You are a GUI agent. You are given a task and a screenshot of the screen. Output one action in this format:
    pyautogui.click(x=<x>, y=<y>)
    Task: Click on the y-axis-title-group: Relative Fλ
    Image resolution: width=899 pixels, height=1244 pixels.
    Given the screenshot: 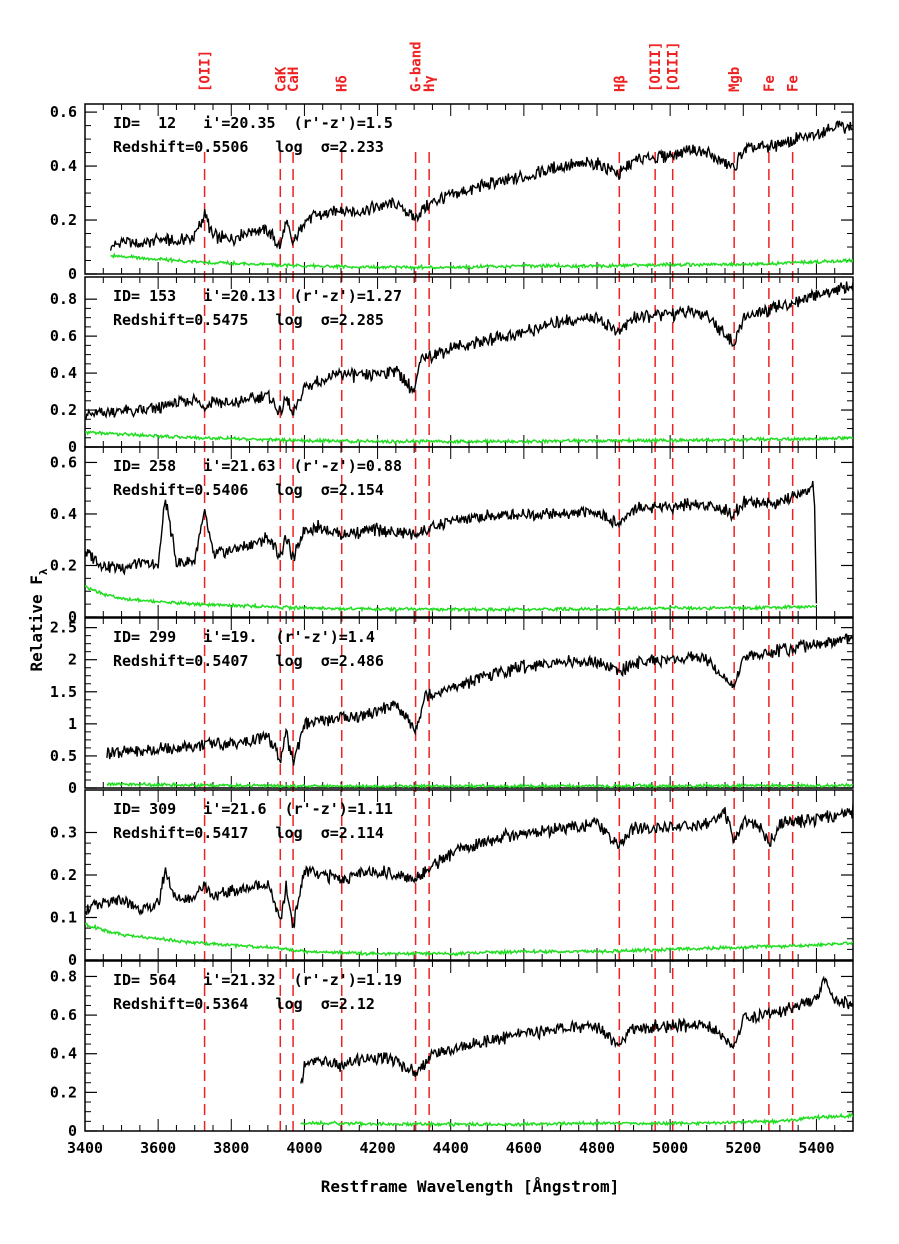 What is the action you would take?
    pyautogui.click(x=38, y=619)
    